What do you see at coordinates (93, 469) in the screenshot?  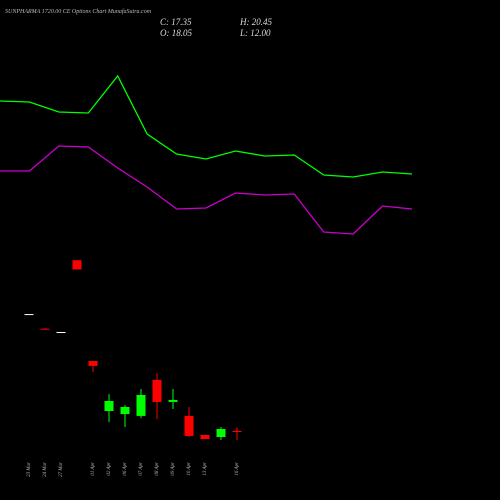 I see `x-tick-label: 01 Apr` at bounding box center [93, 469].